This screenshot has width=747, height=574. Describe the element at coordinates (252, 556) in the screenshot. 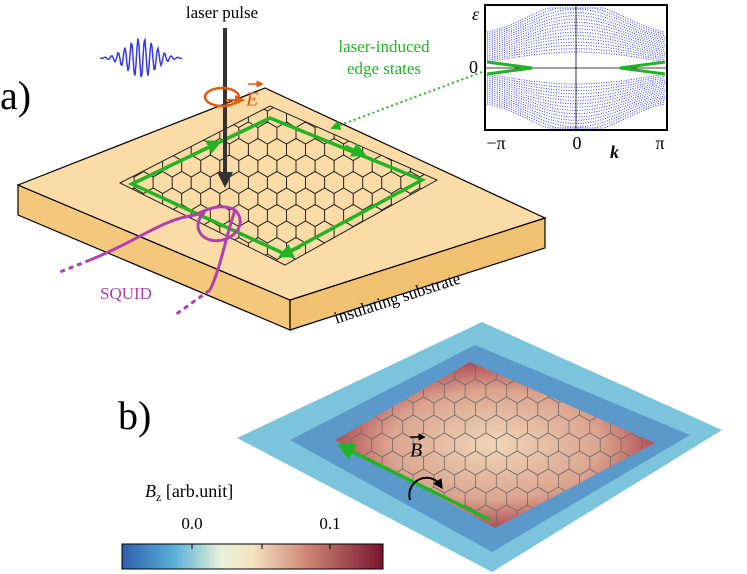

I see `colorbar` at that location.